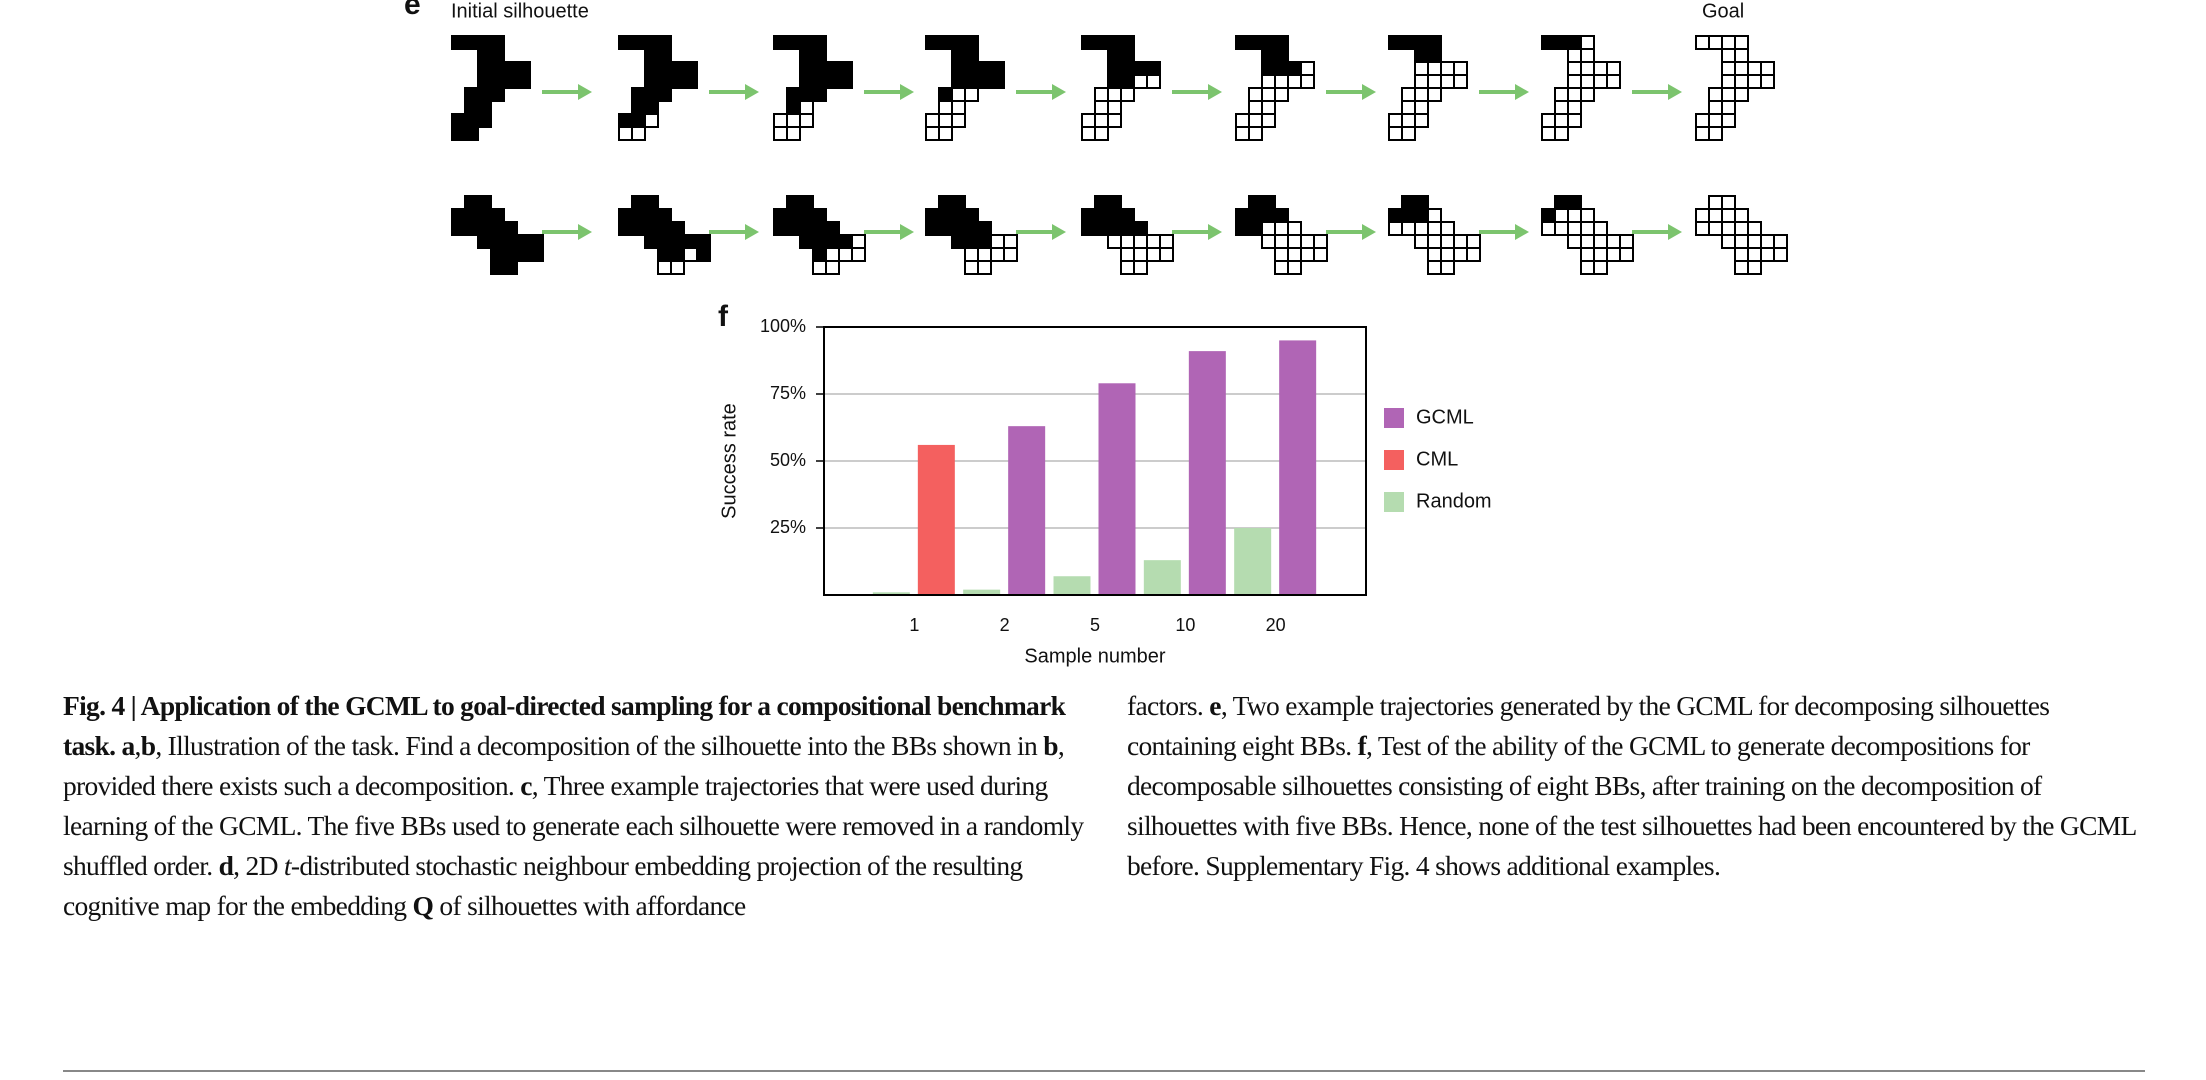 This screenshot has height=1080, width=2206. What do you see at coordinates (226, 865) in the screenshot?
I see `caption-ref: d` at bounding box center [226, 865].